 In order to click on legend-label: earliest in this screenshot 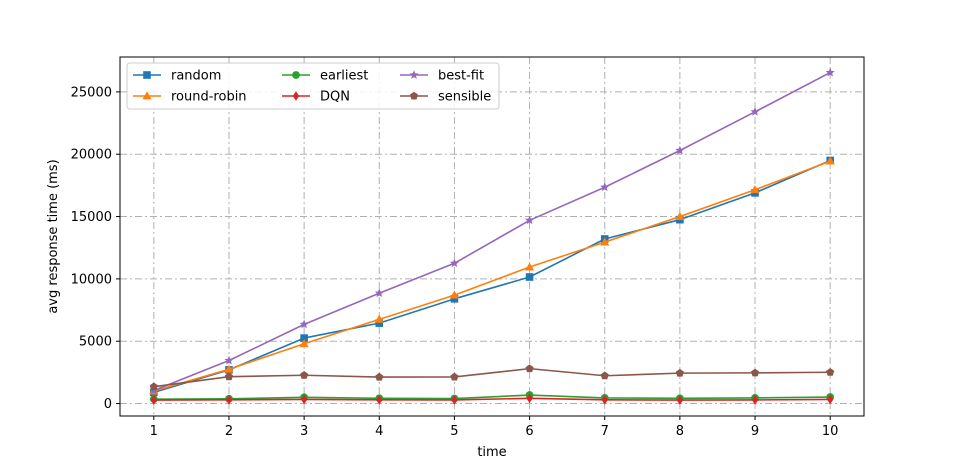, I will do `click(344, 76)`.